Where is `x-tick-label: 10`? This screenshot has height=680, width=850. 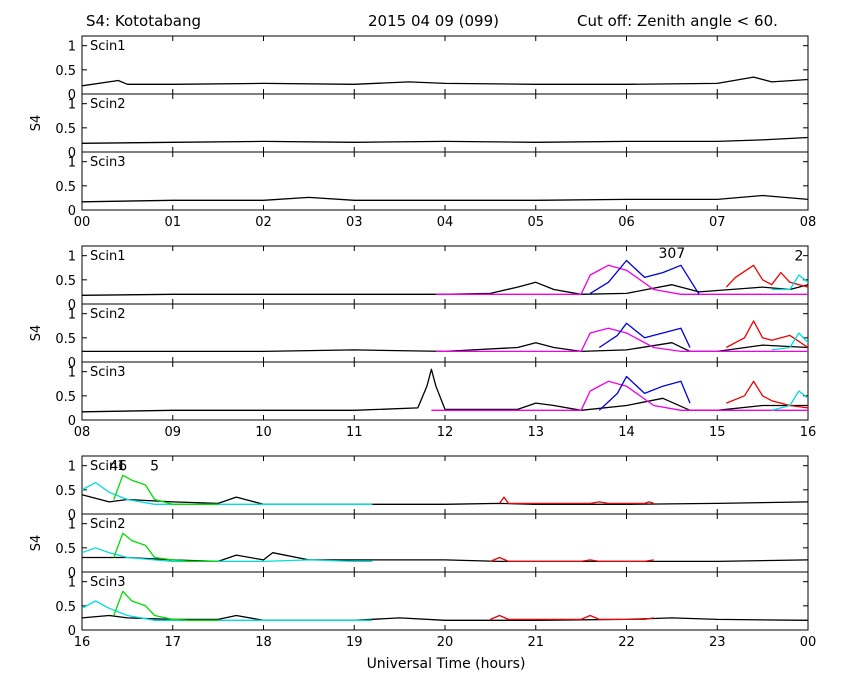
x-tick-label: 10 is located at coordinates (263, 432).